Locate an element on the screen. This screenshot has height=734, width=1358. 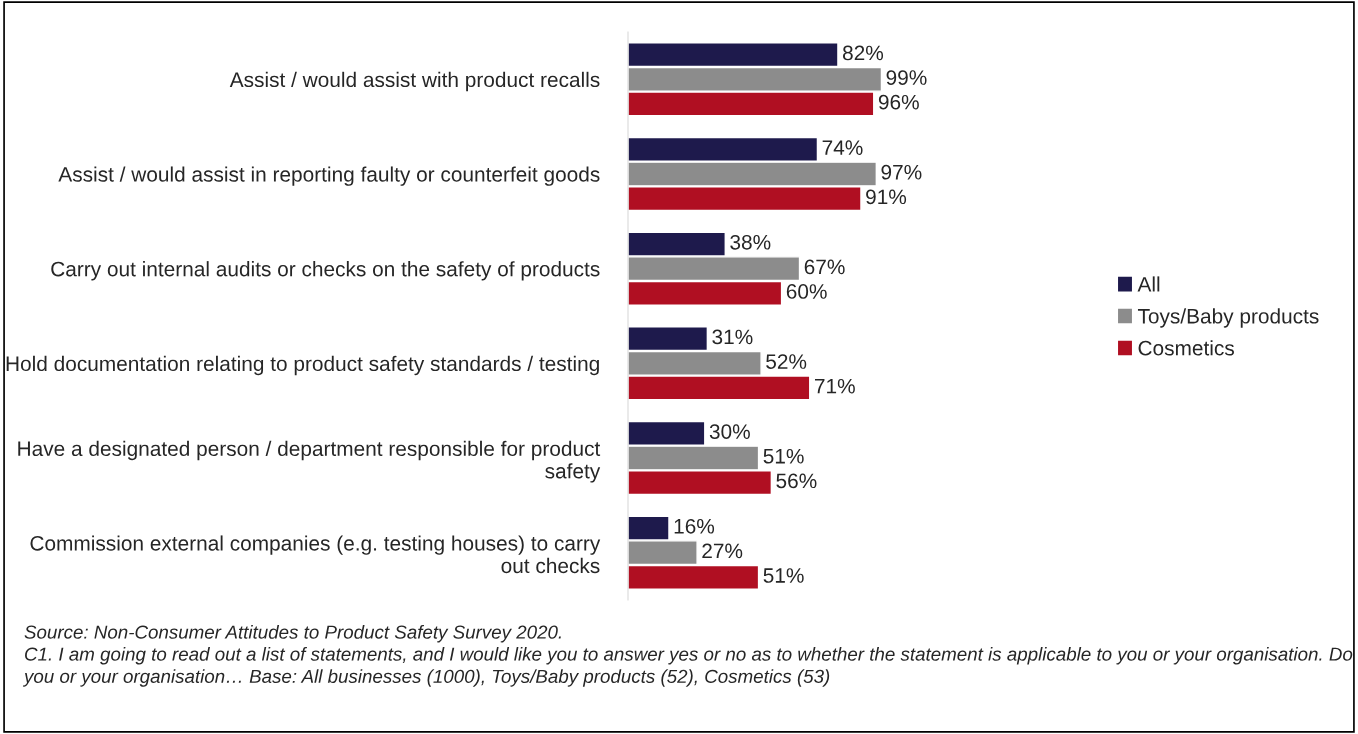
y-tick-label: Commission external companies (e.g. testing houses) to carry out checks is located at coordinates (315, 554).